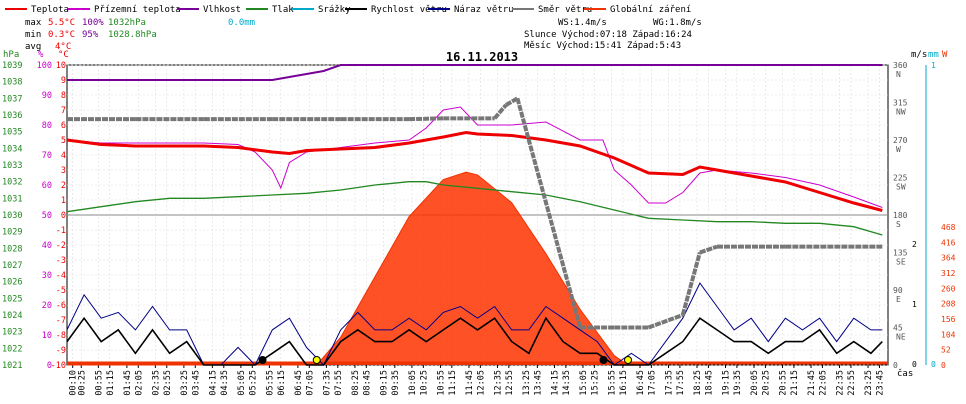 The image size is (966, 404). I want to click on pct-tick-label: 80, so click(47, 126).